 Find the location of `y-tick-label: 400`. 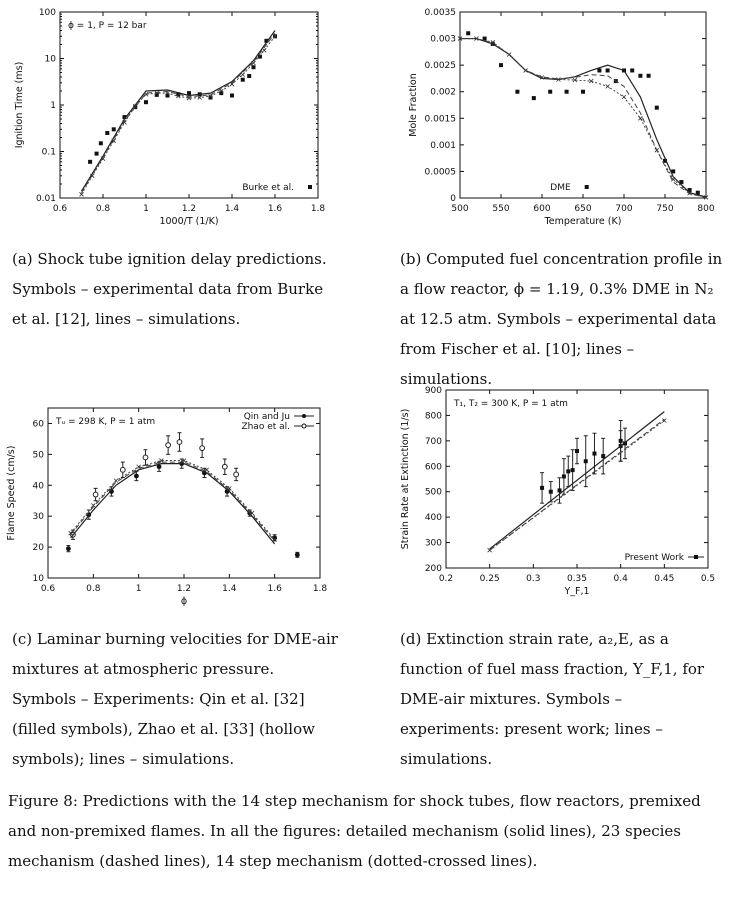

y-tick-label: 400 is located at coordinates (433, 518).